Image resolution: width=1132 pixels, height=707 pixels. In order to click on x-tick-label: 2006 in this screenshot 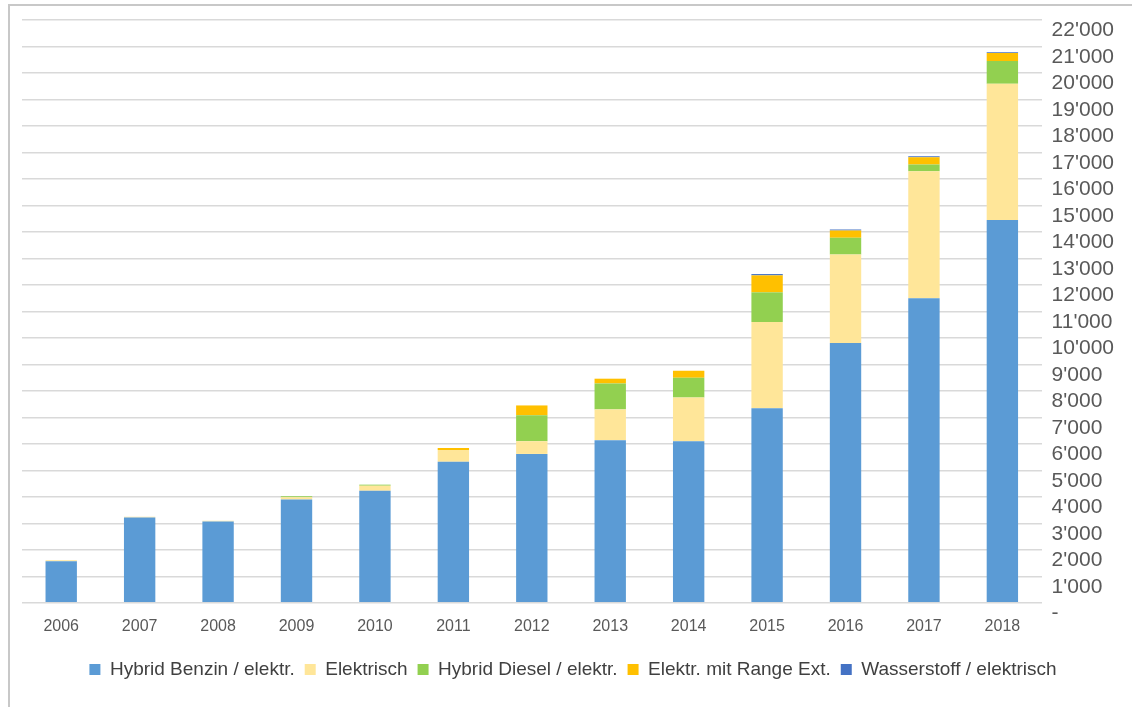, I will do `click(61, 625)`.